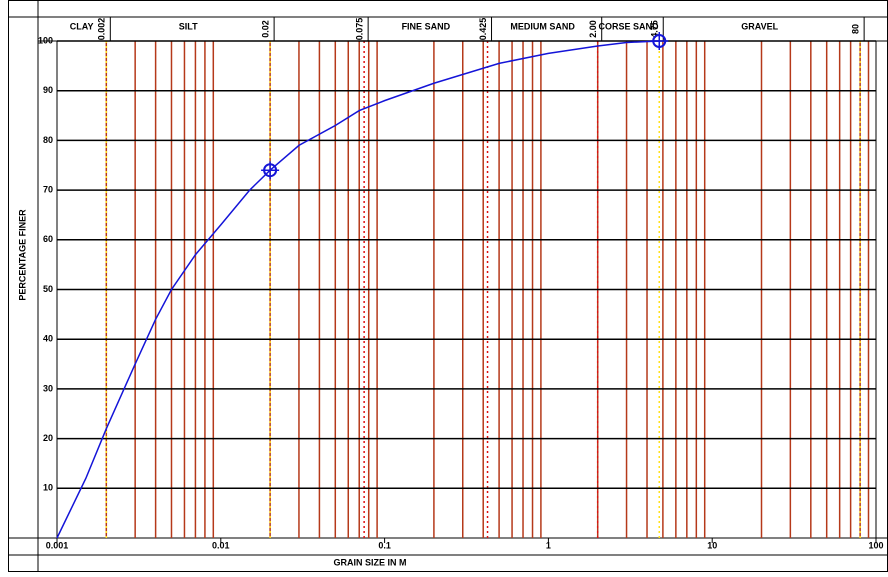 The image size is (888, 577). What do you see at coordinates (102, 29) in the screenshot?
I see `boundary-label: 0.002` at bounding box center [102, 29].